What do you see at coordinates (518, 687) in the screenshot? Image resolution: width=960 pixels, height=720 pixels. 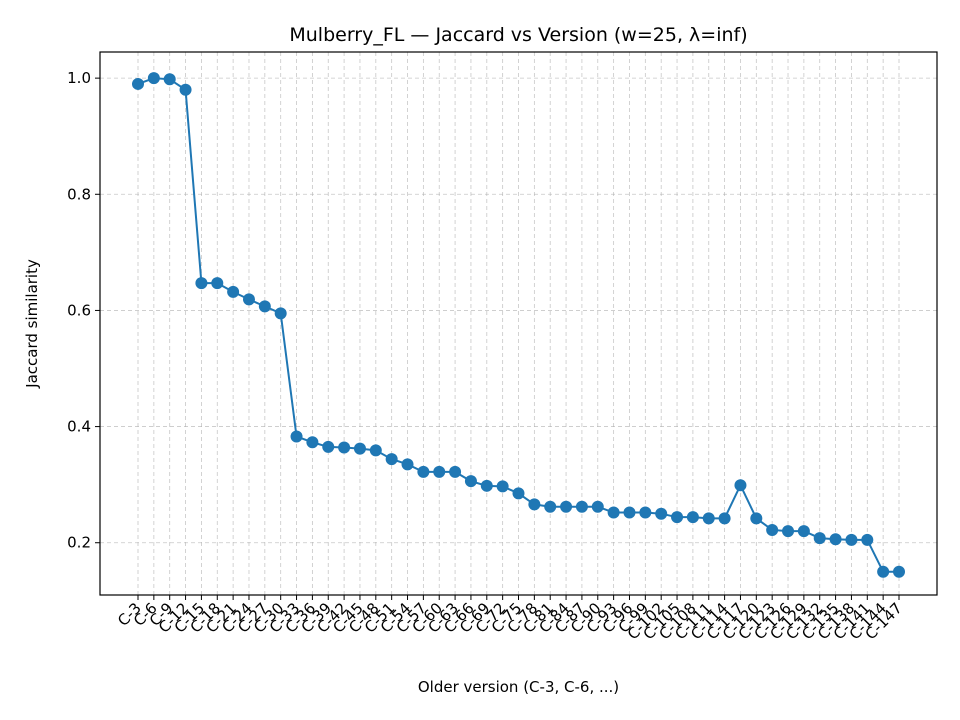 I see `x-axis-label: Older version (C-3, C-6, ...)` at bounding box center [518, 687].